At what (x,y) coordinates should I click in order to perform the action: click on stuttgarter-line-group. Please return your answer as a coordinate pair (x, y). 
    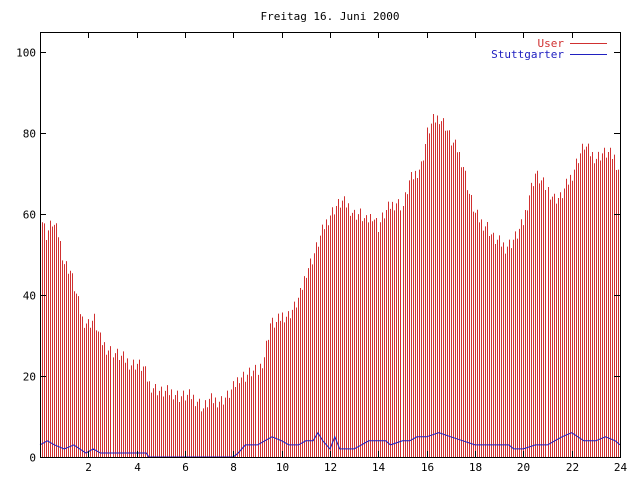
    Looking at the image, I should click on (330, 444).